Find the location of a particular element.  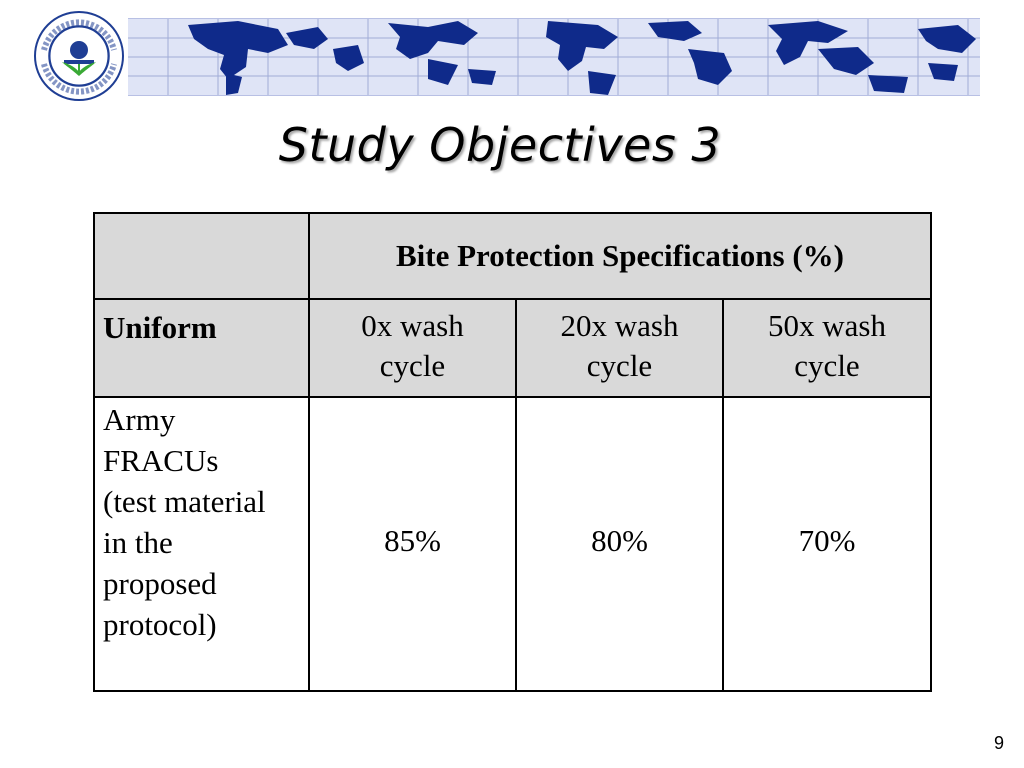

material-line: (test material is located at coordinates (184, 501).